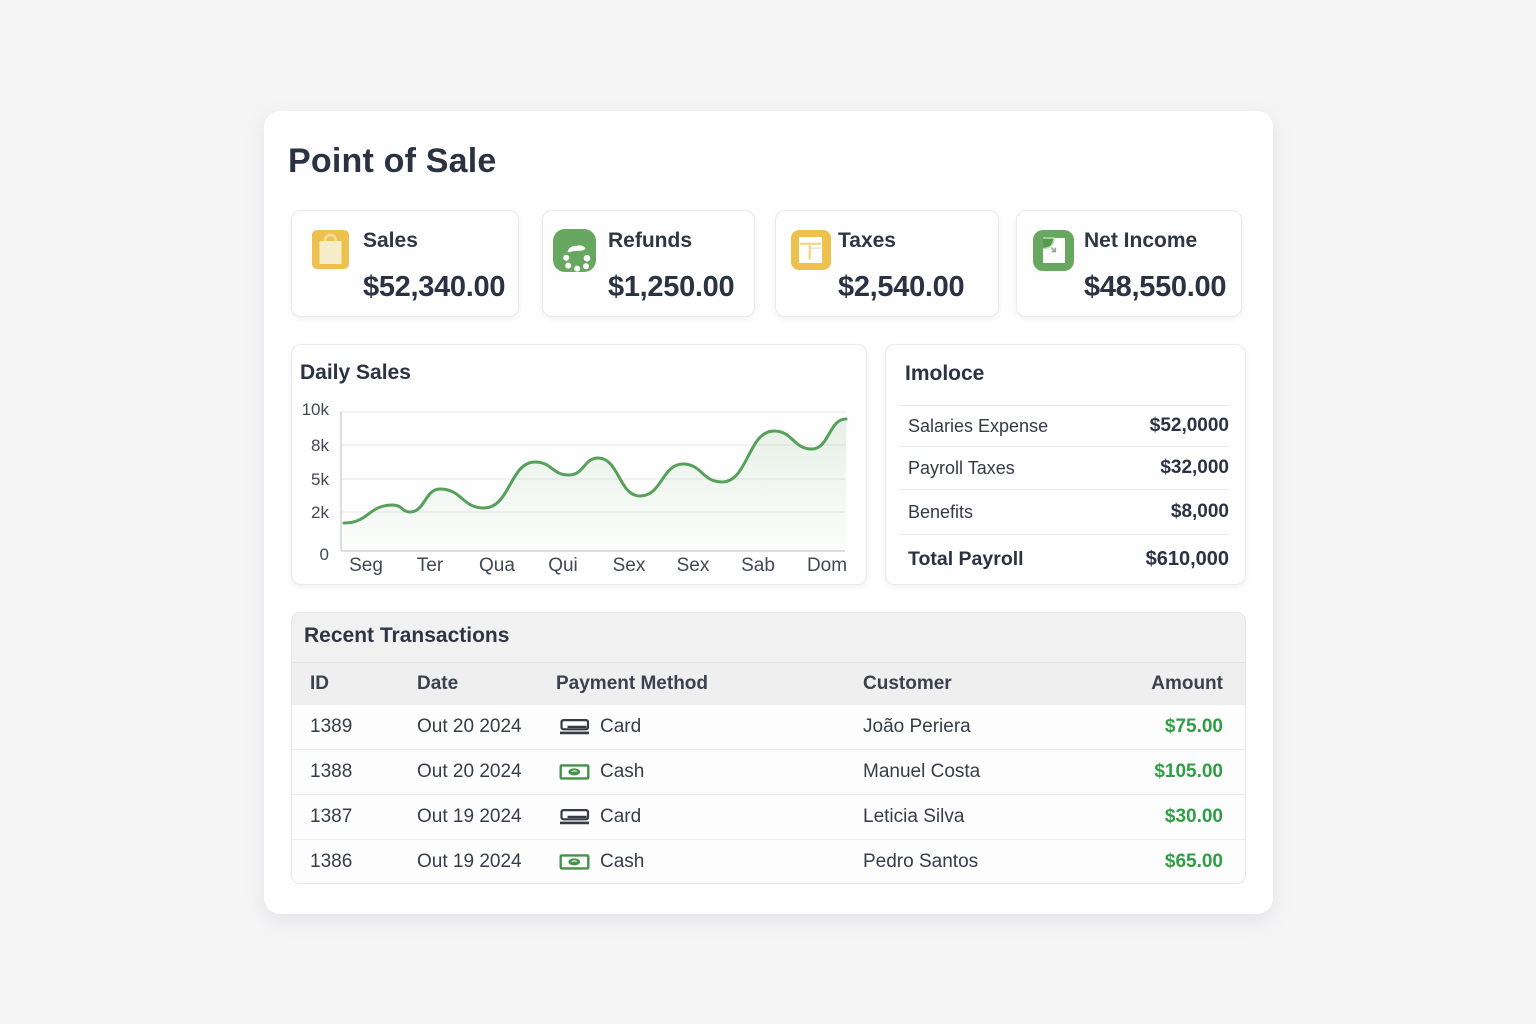 The height and width of the screenshot is (1024, 1536). What do you see at coordinates (320, 479) in the screenshot?
I see `svg-text: 5k` at bounding box center [320, 479].